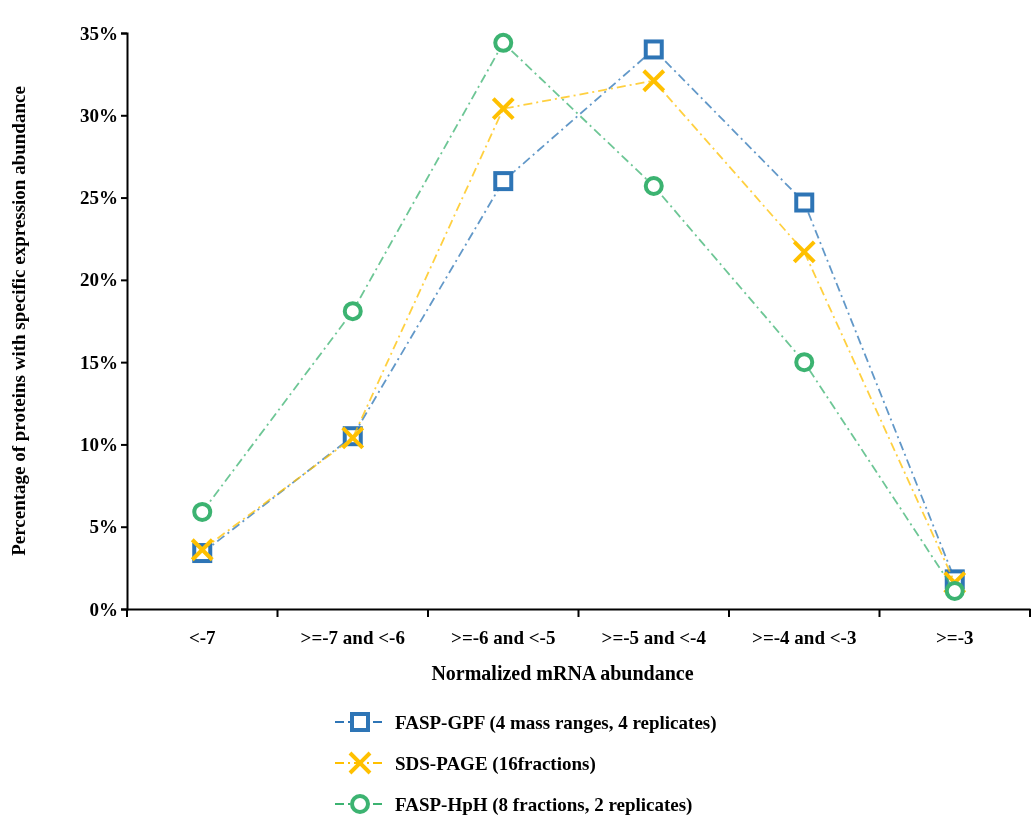  I want to click on y-tick-label: 5%, so click(103, 527).